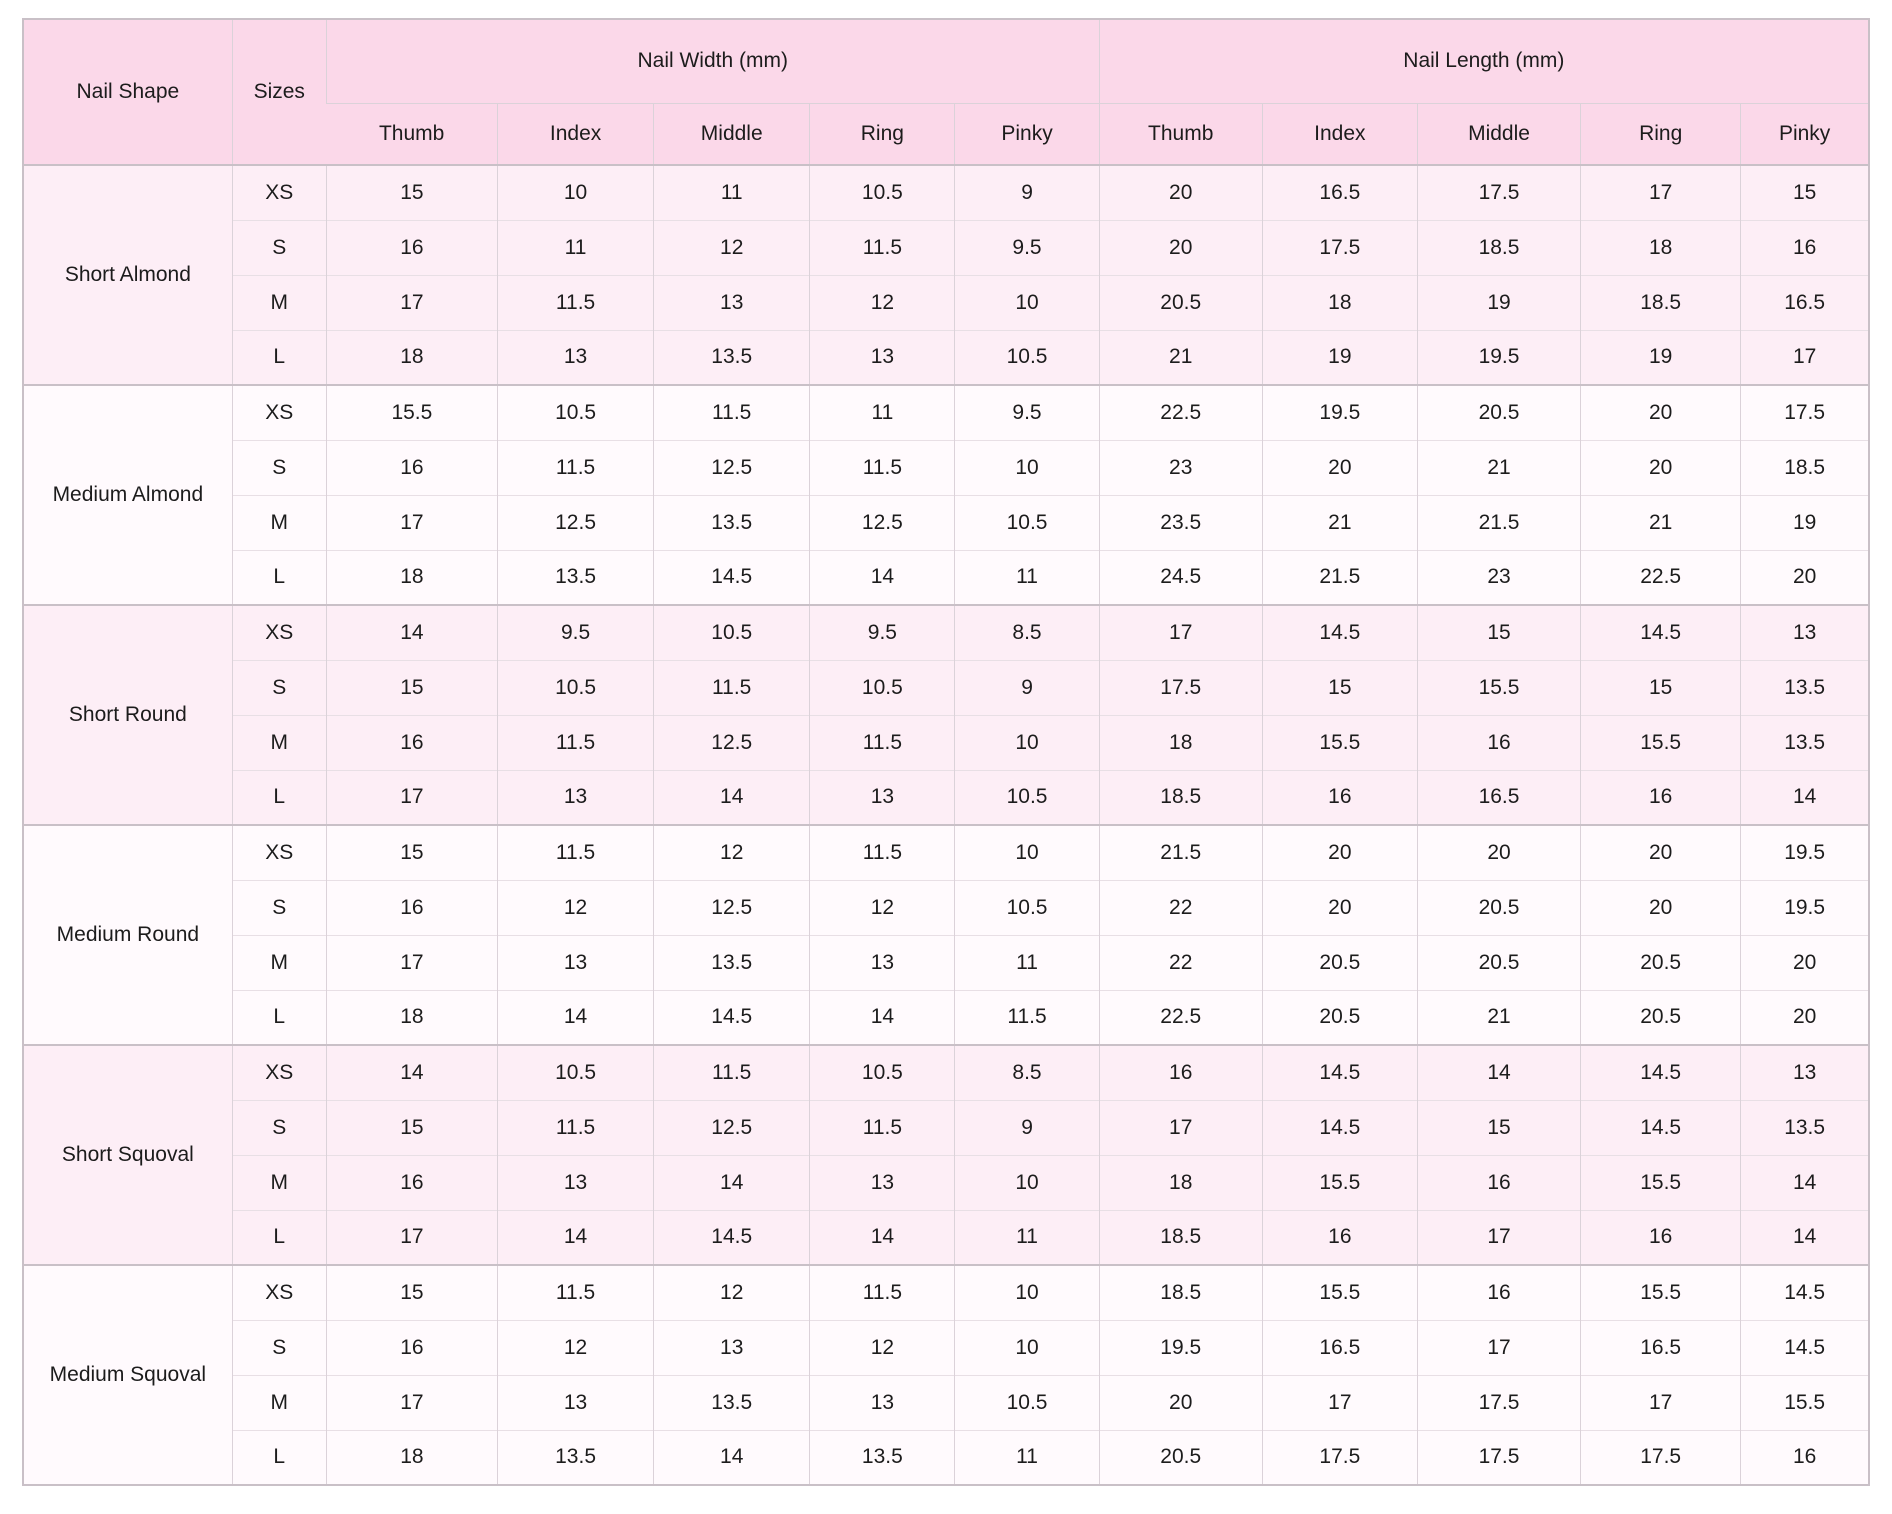 Image resolution: width=1892 pixels, height=1514 pixels. I want to click on width-value-cell: 18, so click(411, 357).